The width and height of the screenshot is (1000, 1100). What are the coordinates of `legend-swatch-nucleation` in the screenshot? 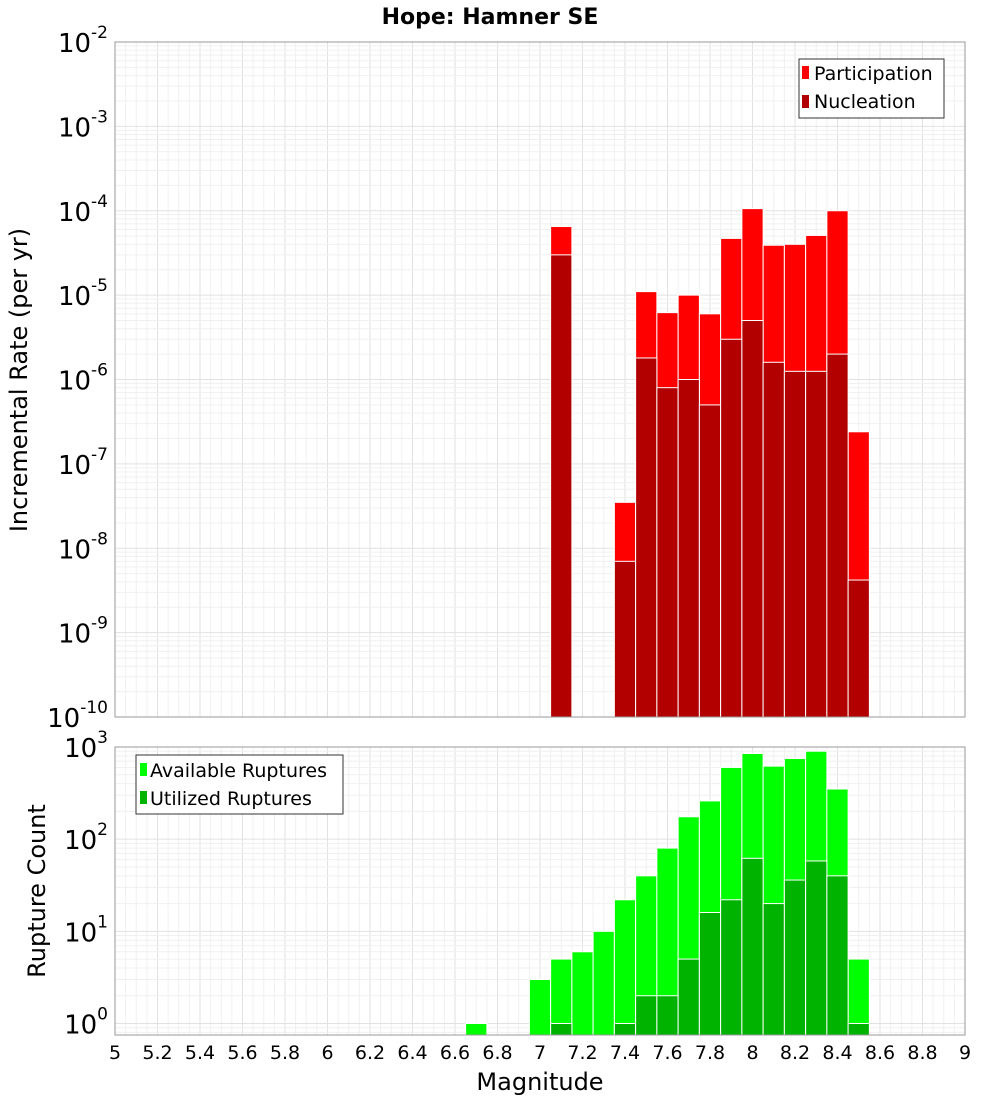 It's located at (805, 101).